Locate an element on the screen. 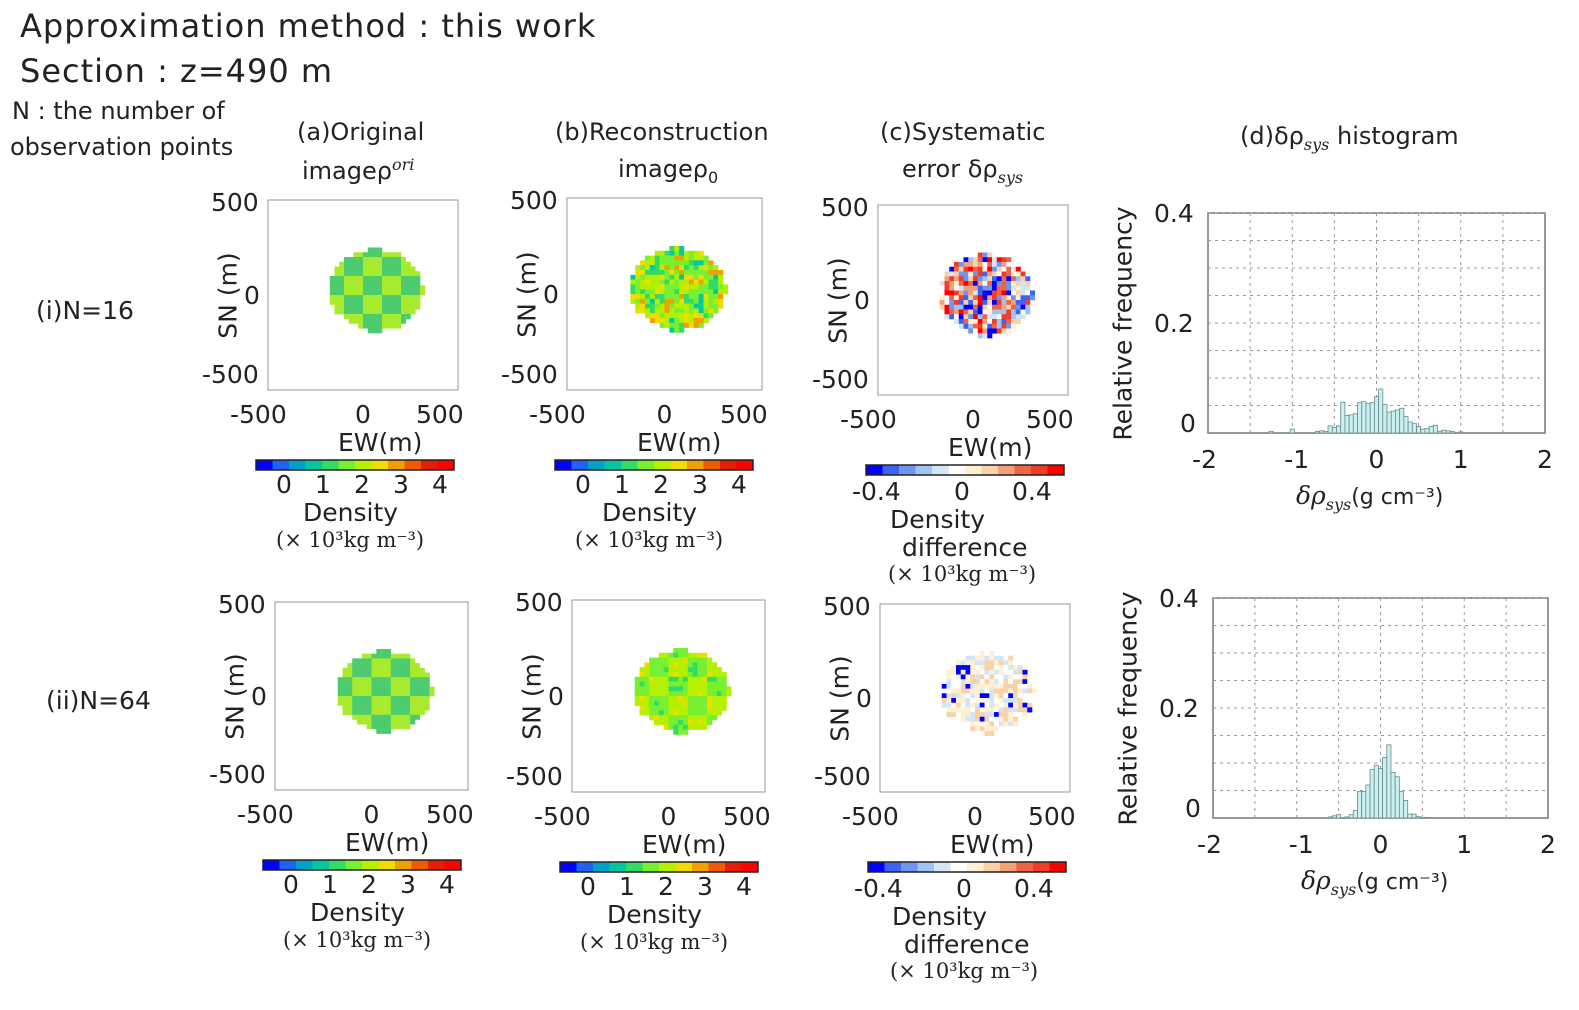 This screenshot has height=1010, width=1579. hist-y-tick: 0.4 is located at coordinates (1179, 598).